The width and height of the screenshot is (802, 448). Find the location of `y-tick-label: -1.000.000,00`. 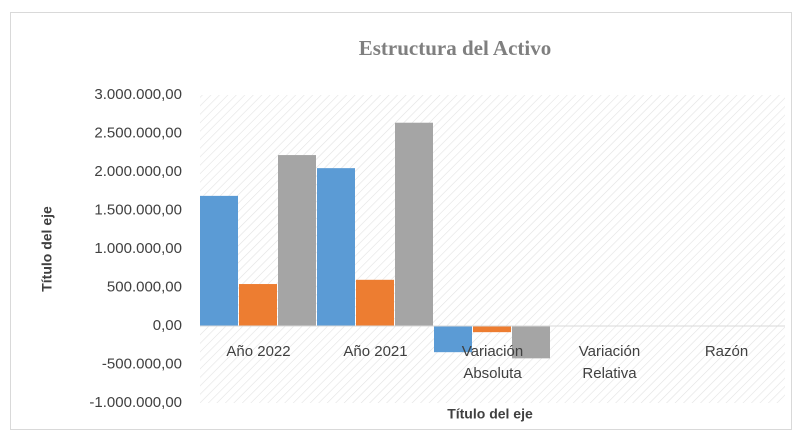

y-tick-label: -1.000.000,00 is located at coordinates (135, 402).